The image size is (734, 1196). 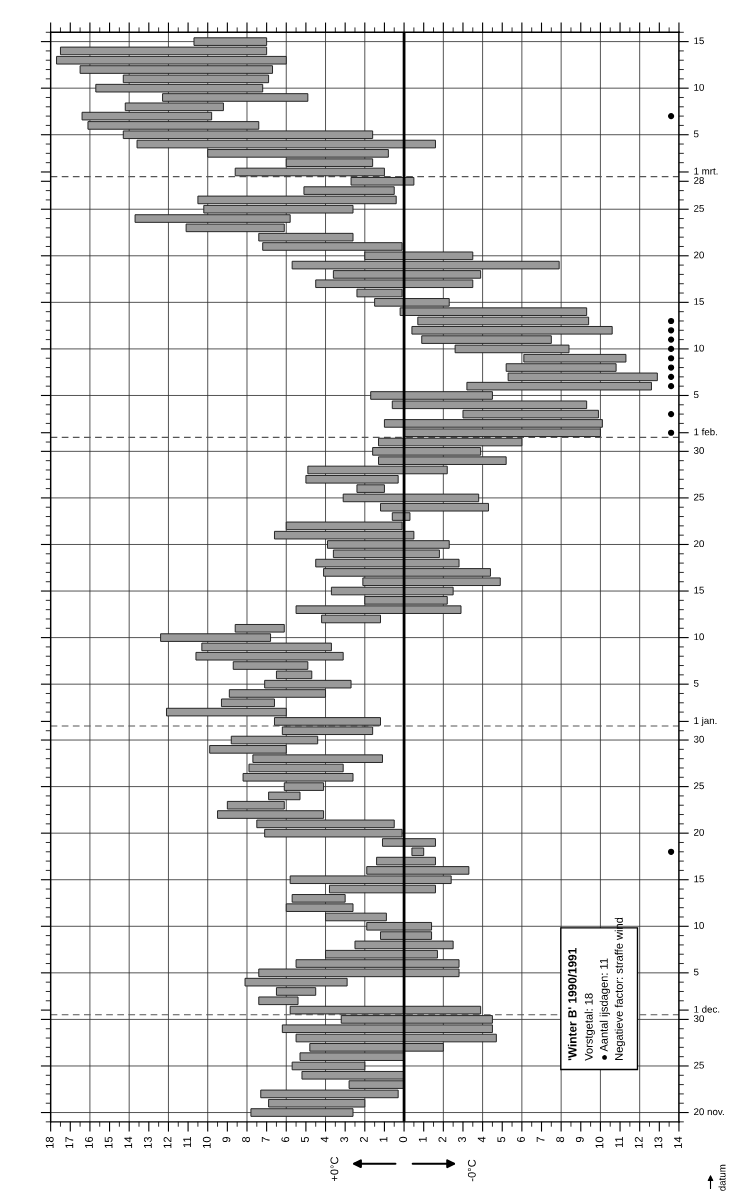 What do you see at coordinates (705, 432) in the screenshot?
I see `y-tick-label: 1 feb.` at bounding box center [705, 432].